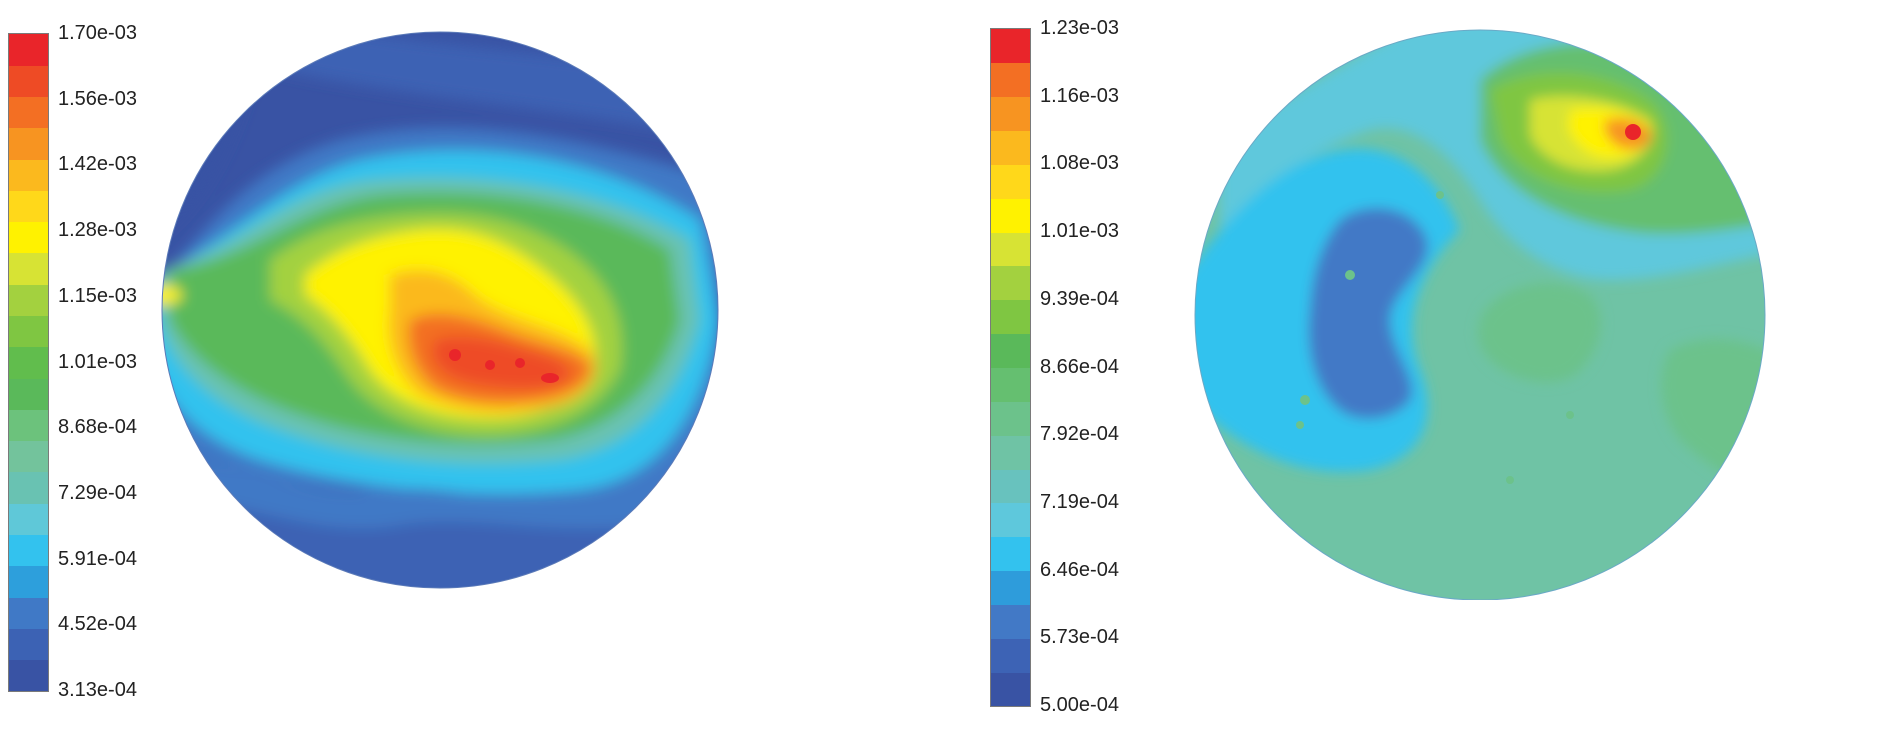 Image resolution: width=1900 pixels, height=729 pixels. Describe the element at coordinates (97, 690) in the screenshot. I see `colorbar-left-tick-label: 3.13e-04` at that location.